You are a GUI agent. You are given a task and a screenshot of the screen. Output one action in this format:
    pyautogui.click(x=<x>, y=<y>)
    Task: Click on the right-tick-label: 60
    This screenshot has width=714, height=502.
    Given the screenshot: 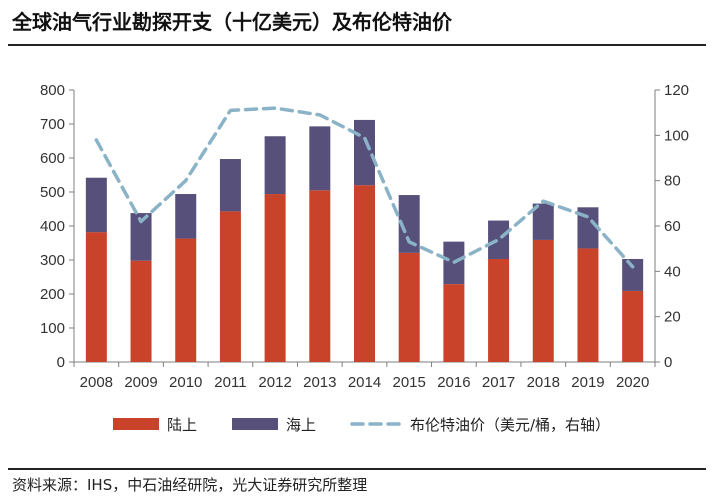 What is the action you would take?
    pyautogui.click(x=672, y=226)
    